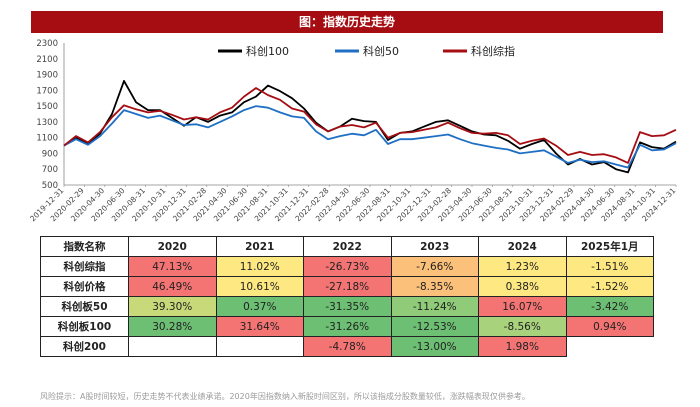 The height and width of the screenshot is (407, 700). I want to click on y-tick-label: 2300, so click(47, 44).